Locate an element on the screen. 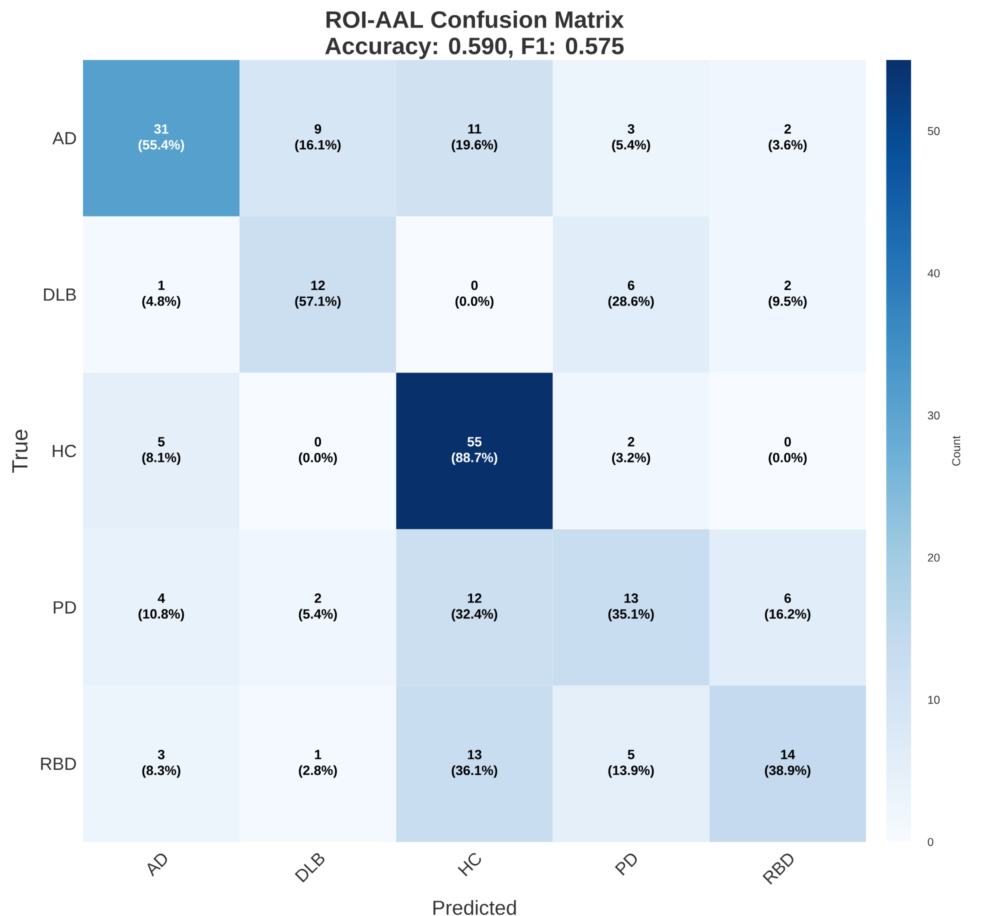 The image size is (994, 916). data-label: 6 (16.2%) is located at coordinates (787, 607).